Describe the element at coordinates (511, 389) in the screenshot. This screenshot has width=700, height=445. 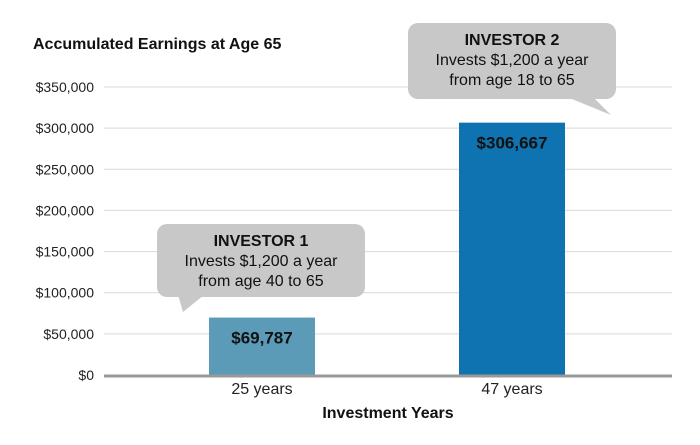
I see `x-tick-label: 47 years` at that location.